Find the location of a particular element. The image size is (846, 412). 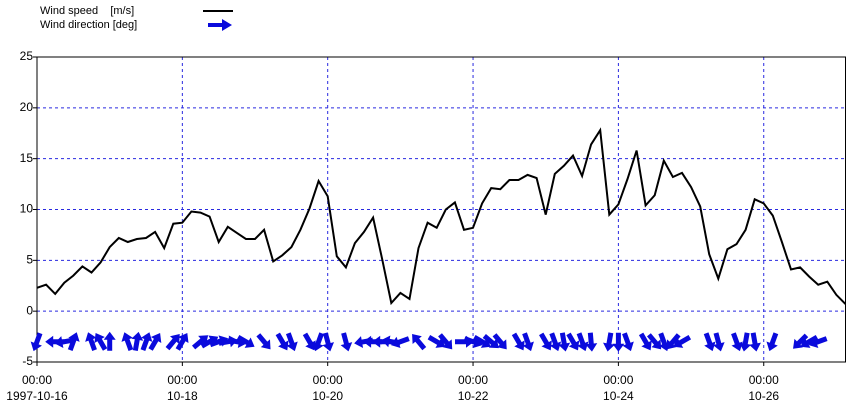

x-tick-label: 10-20 is located at coordinates (327, 396).